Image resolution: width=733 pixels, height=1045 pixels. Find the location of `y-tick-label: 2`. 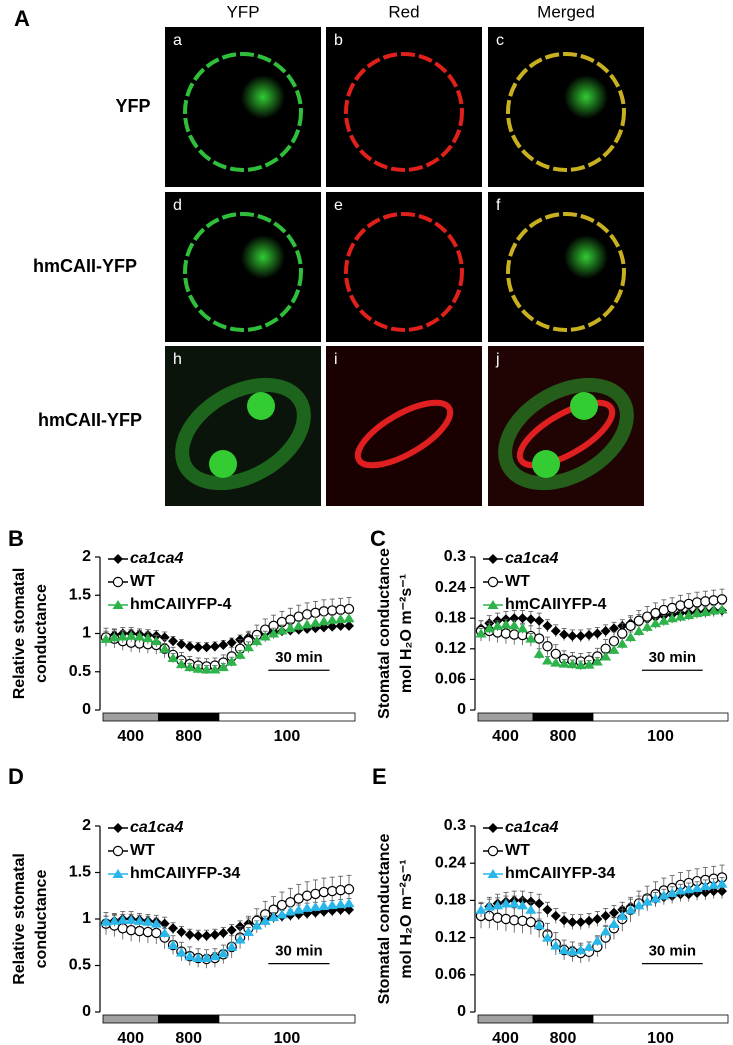

y-tick-label: 2 is located at coordinates (86, 556).